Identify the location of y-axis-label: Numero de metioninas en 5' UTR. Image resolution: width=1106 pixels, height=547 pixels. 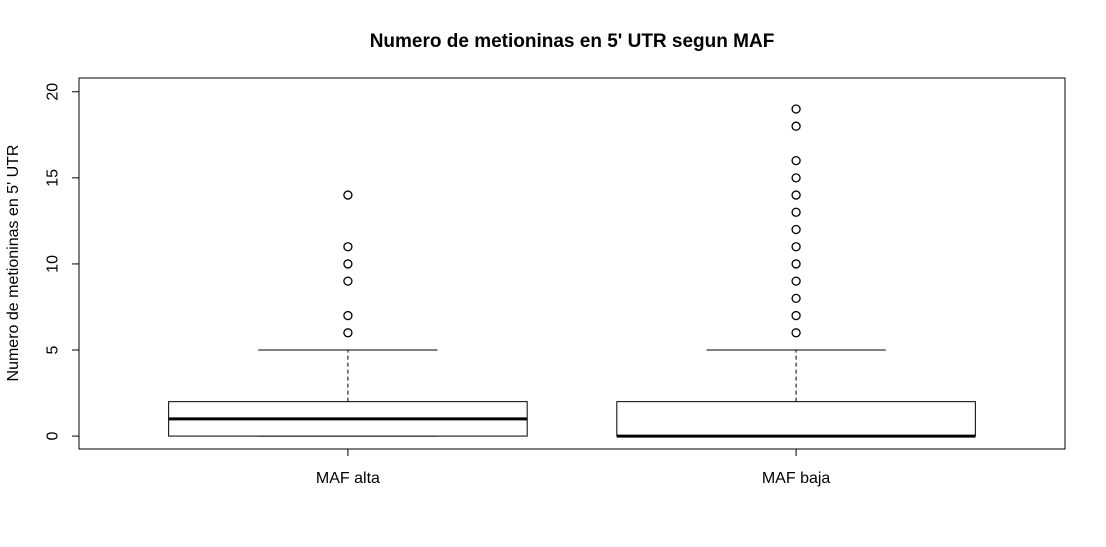
(13, 263).